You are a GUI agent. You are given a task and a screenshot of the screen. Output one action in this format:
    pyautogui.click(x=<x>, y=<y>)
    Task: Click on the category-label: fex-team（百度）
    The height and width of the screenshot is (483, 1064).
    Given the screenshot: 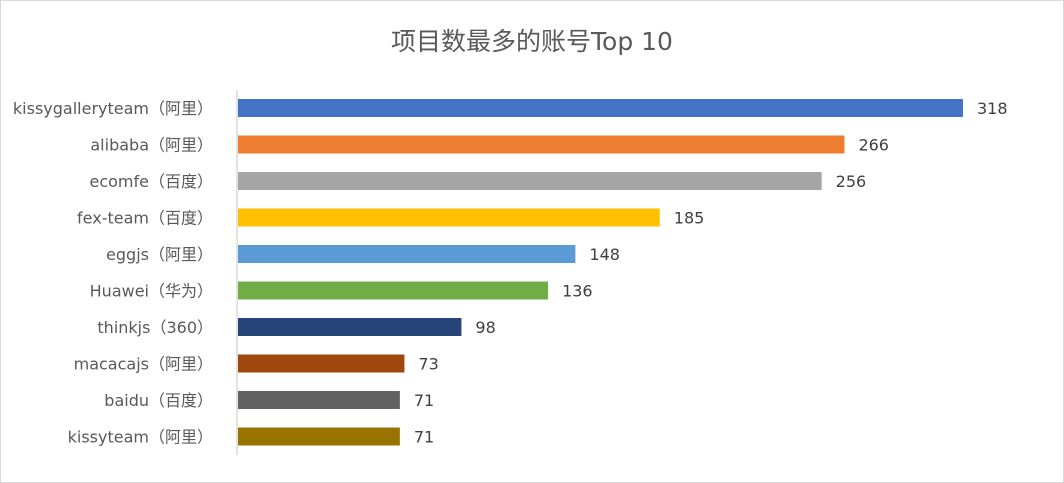 What is the action you would take?
    pyautogui.click(x=145, y=218)
    